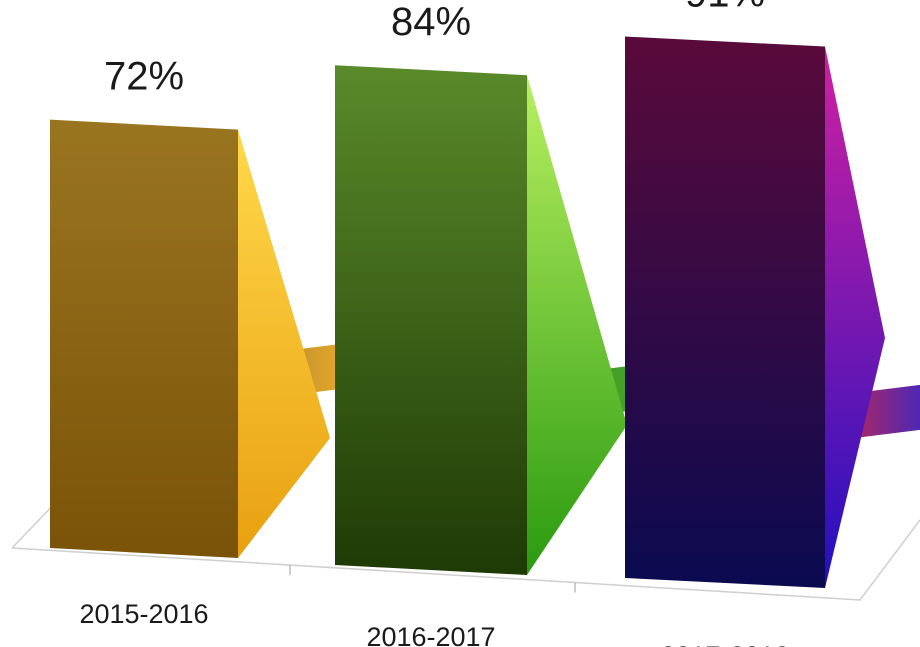 This screenshot has width=920, height=647. I want to click on data-labels: 72% 84% 91%, so click(434, 49).